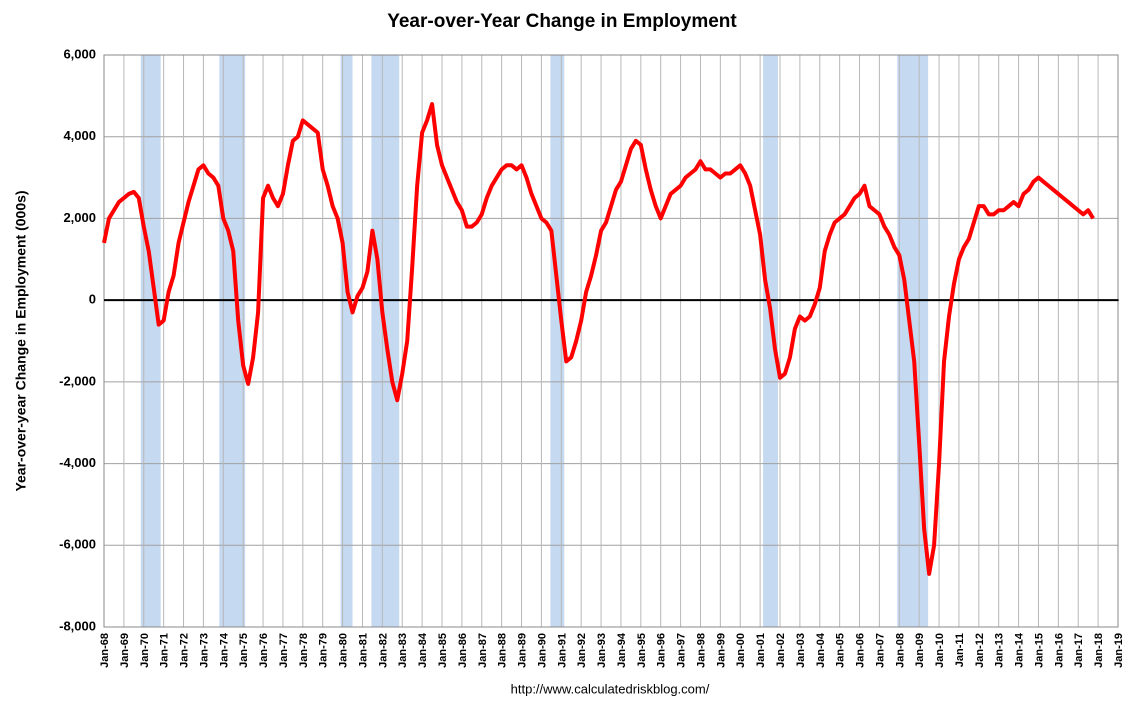  What do you see at coordinates (79, 135) in the screenshot?
I see `y-tick-label: 4,000` at bounding box center [79, 135].